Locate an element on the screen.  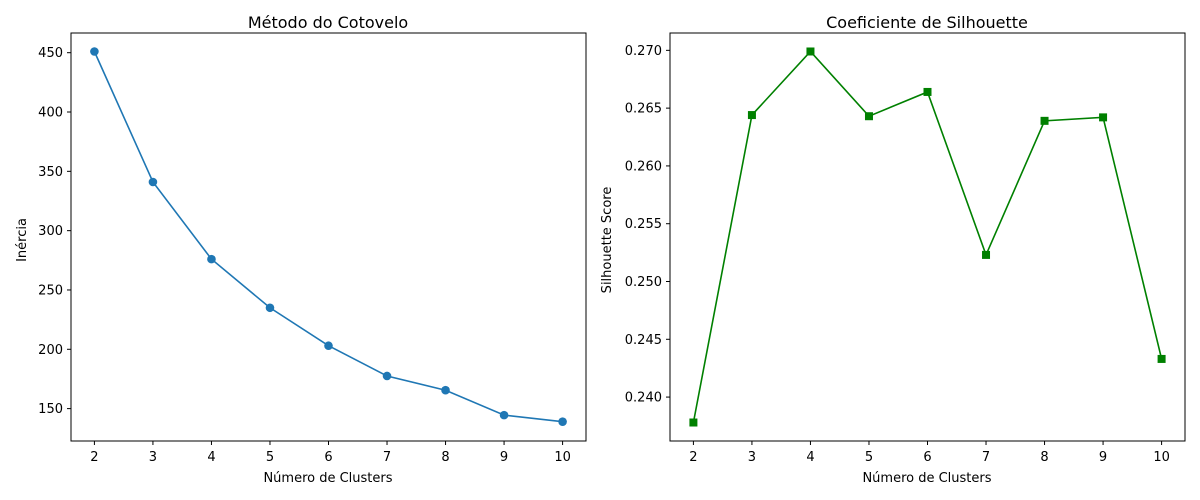
y-tick-label: 0.240 is located at coordinates (643, 398).